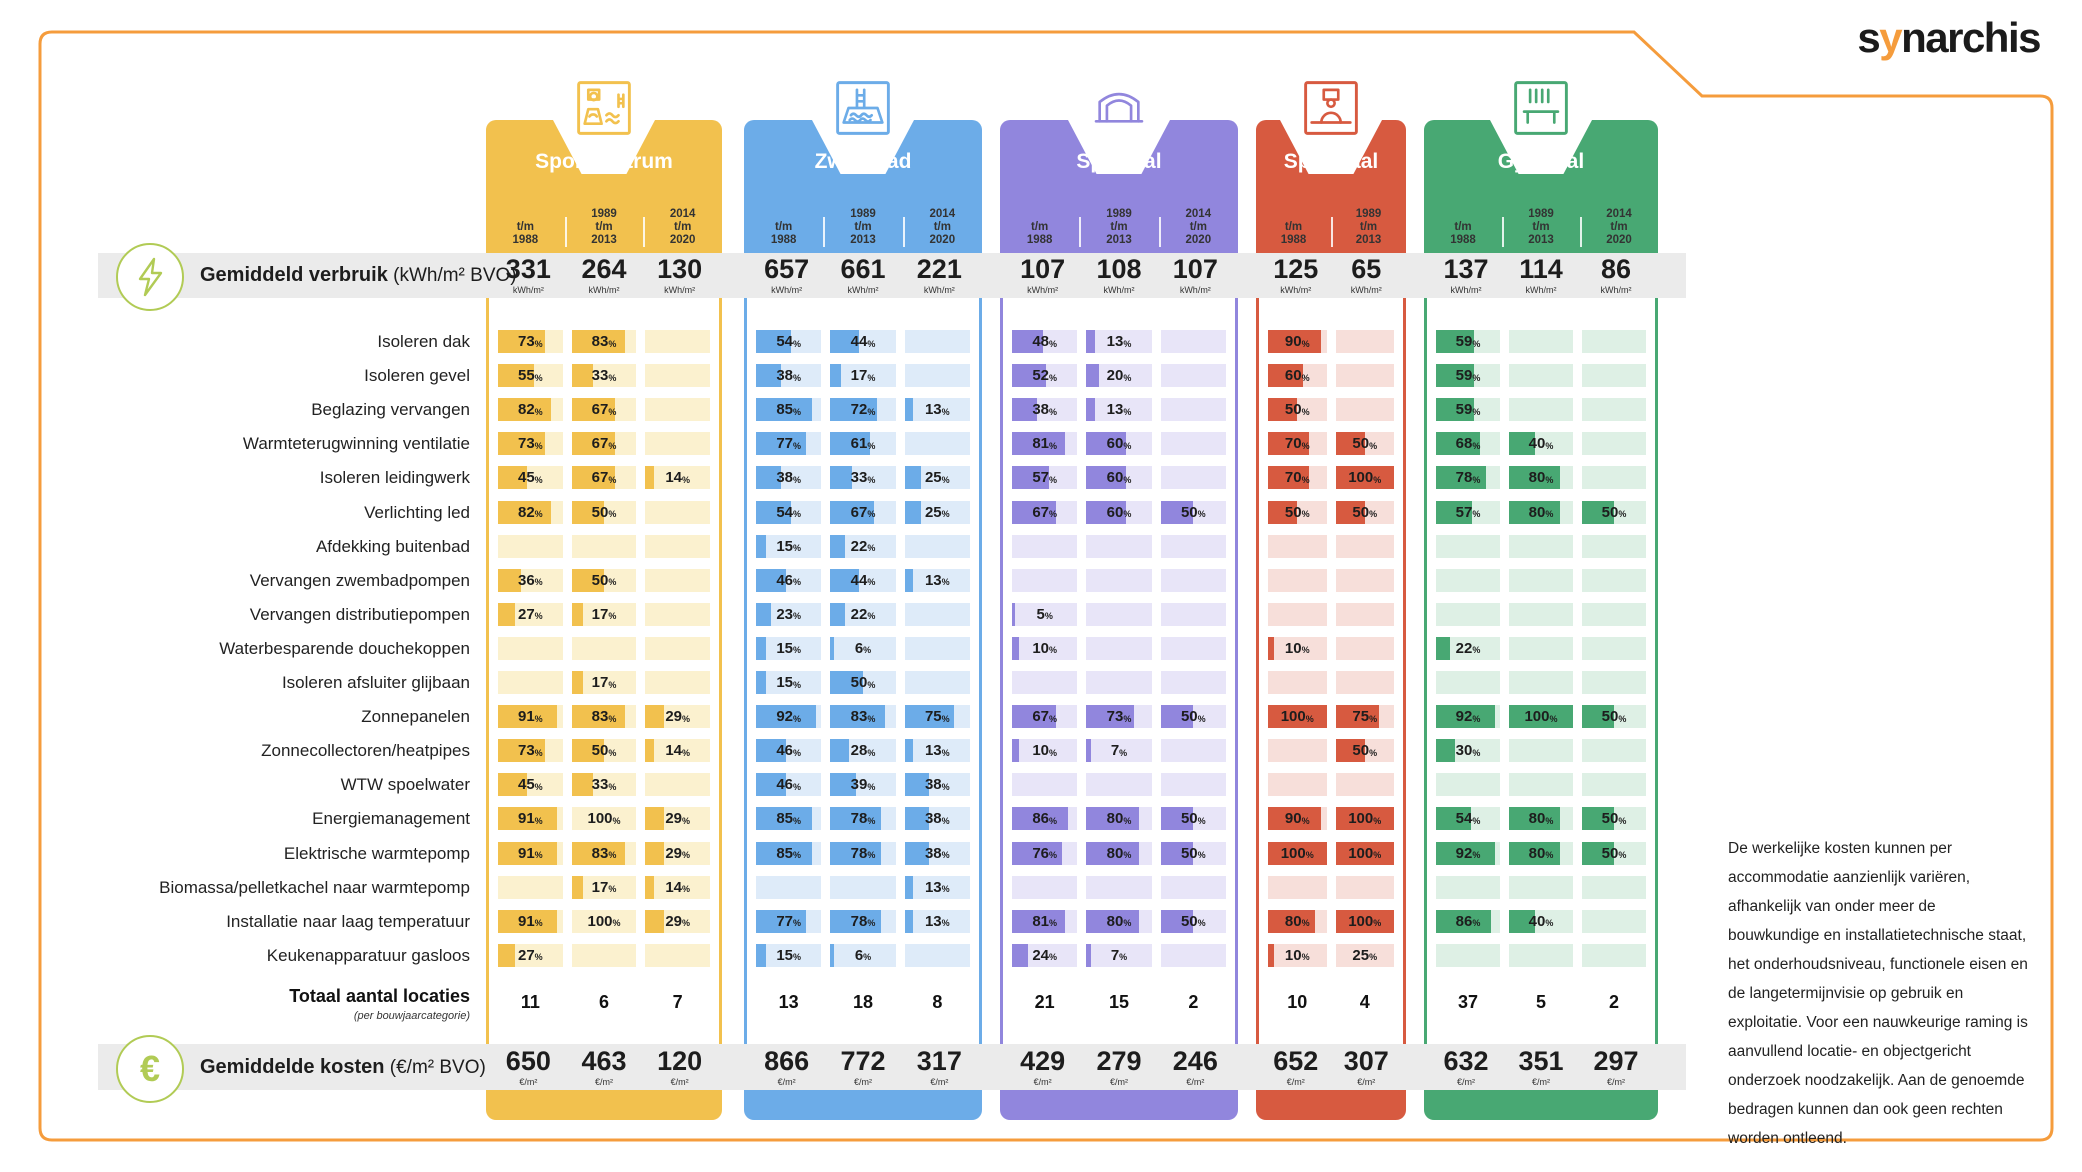 This screenshot has height=1172, width=2082. Describe the element at coordinates (789, 614) in the screenshot. I see `percent-bar-label: 23%` at that location.